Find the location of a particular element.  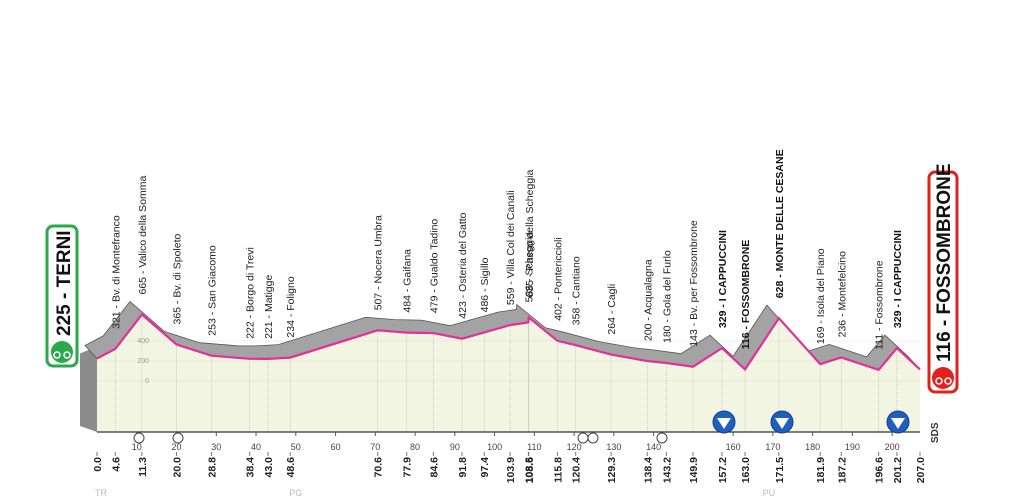

km-label: 163.0 is located at coordinates (746, 470).